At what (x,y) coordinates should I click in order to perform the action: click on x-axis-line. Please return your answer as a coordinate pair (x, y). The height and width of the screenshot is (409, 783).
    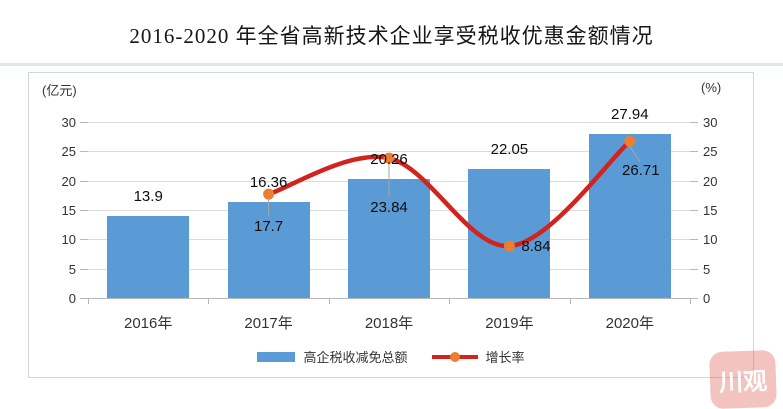
    Looking at the image, I should click on (389, 298).